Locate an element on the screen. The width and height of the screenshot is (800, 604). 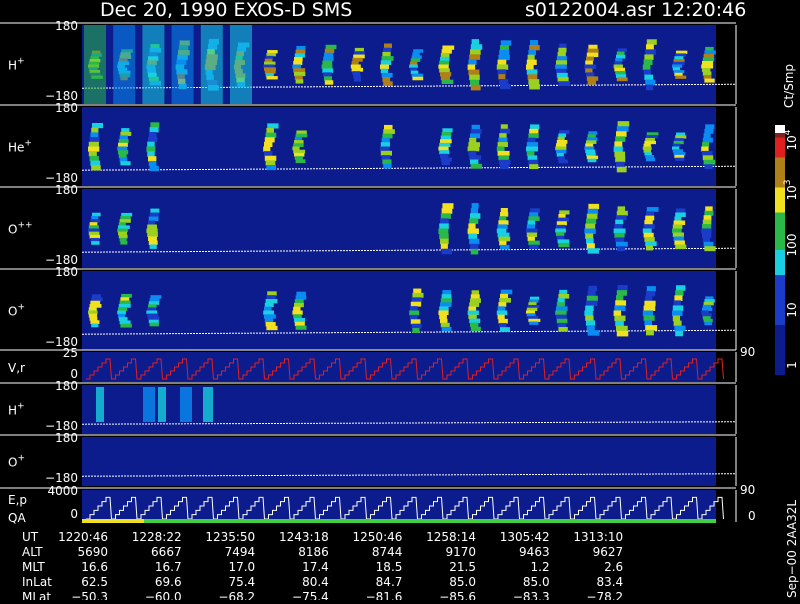
row-name: MLat is located at coordinates (36, 595).